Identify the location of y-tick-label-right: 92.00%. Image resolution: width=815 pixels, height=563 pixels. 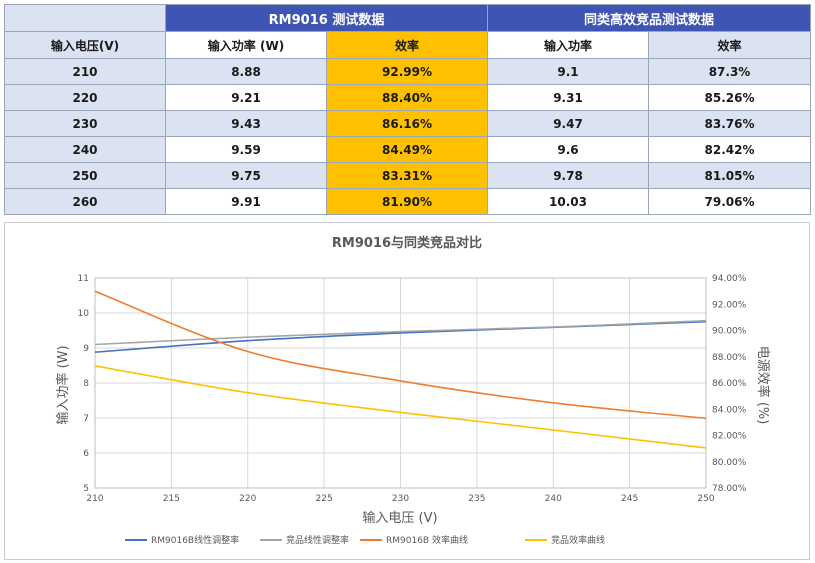
(729, 305).